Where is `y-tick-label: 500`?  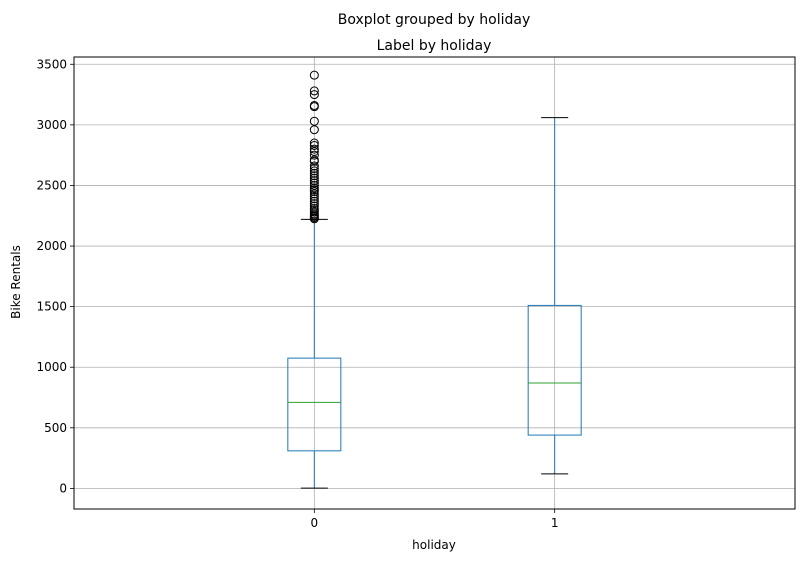 y-tick-label: 500 is located at coordinates (55, 428).